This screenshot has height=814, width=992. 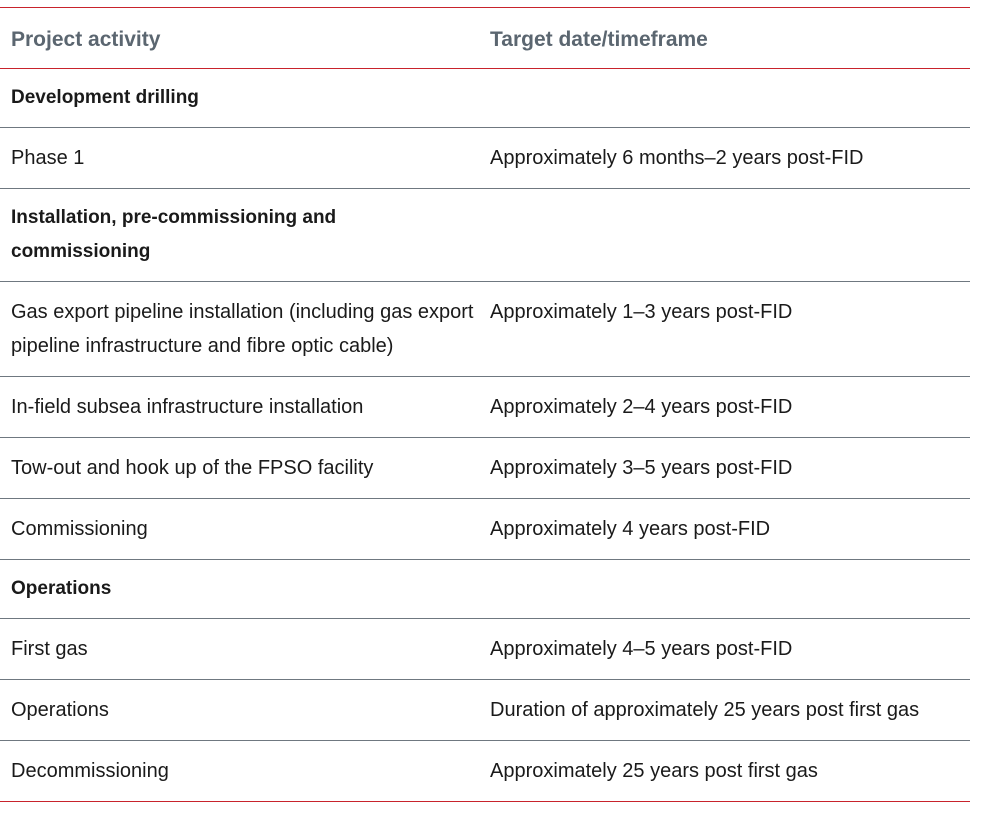 I want to click on section-heading: Operations, so click(x=61, y=588).